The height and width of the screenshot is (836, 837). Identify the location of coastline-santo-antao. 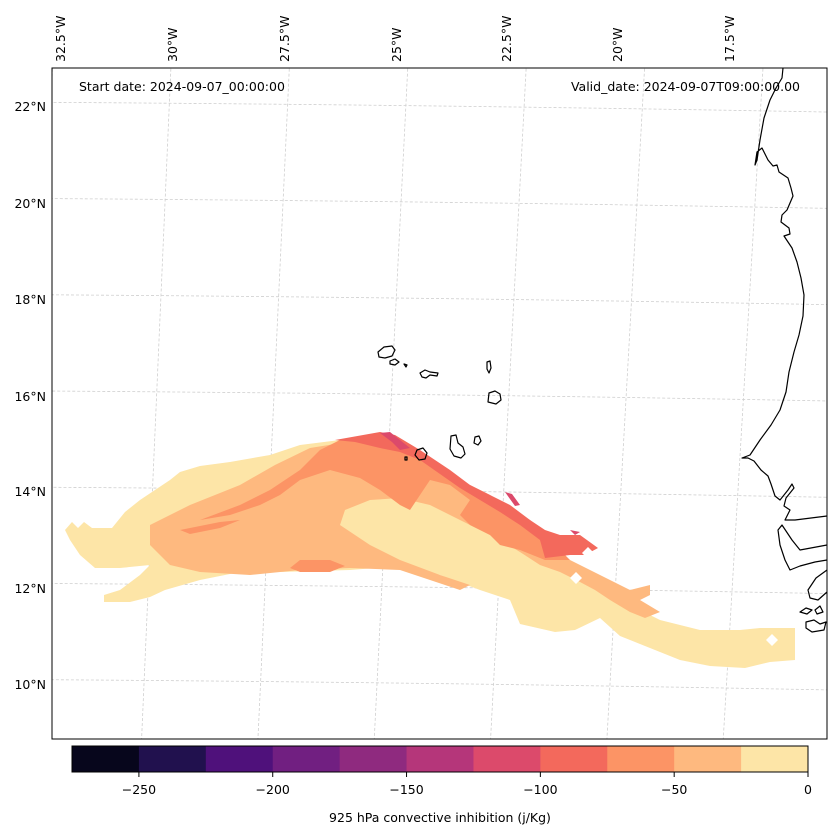
(386, 352).